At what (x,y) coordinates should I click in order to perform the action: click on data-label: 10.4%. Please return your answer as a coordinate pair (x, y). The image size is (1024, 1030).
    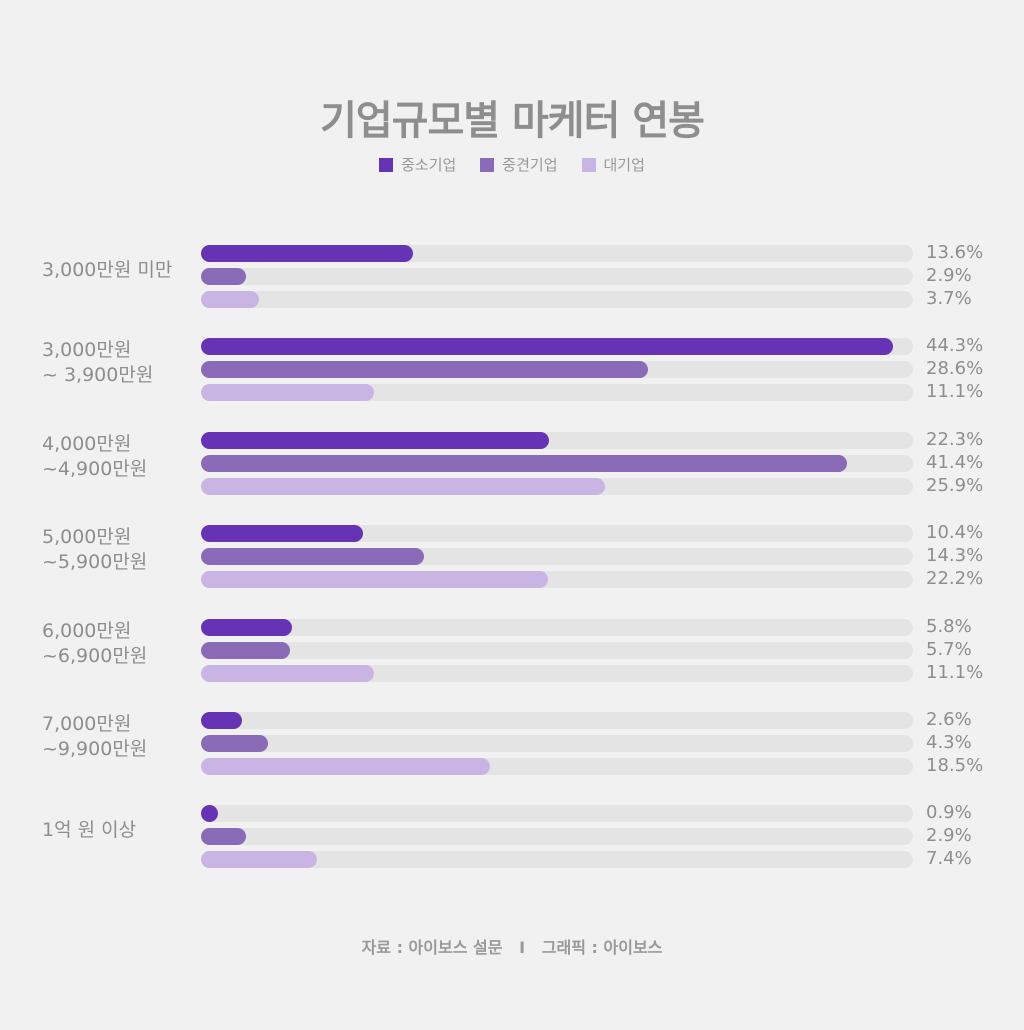
    Looking at the image, I should click on (955, 533).